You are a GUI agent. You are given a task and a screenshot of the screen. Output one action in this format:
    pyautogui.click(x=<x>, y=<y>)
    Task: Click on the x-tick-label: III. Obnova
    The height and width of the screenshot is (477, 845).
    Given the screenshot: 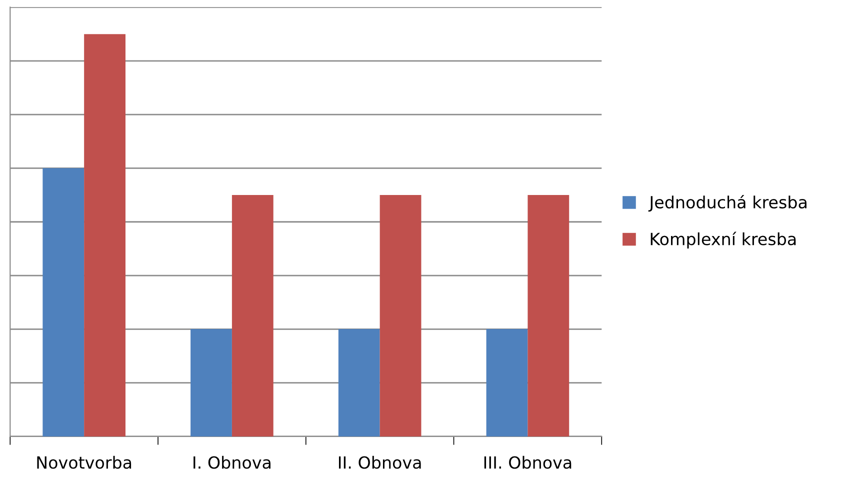 What is the action you would take?
    pyautogui.click(x=528, y=462)
    